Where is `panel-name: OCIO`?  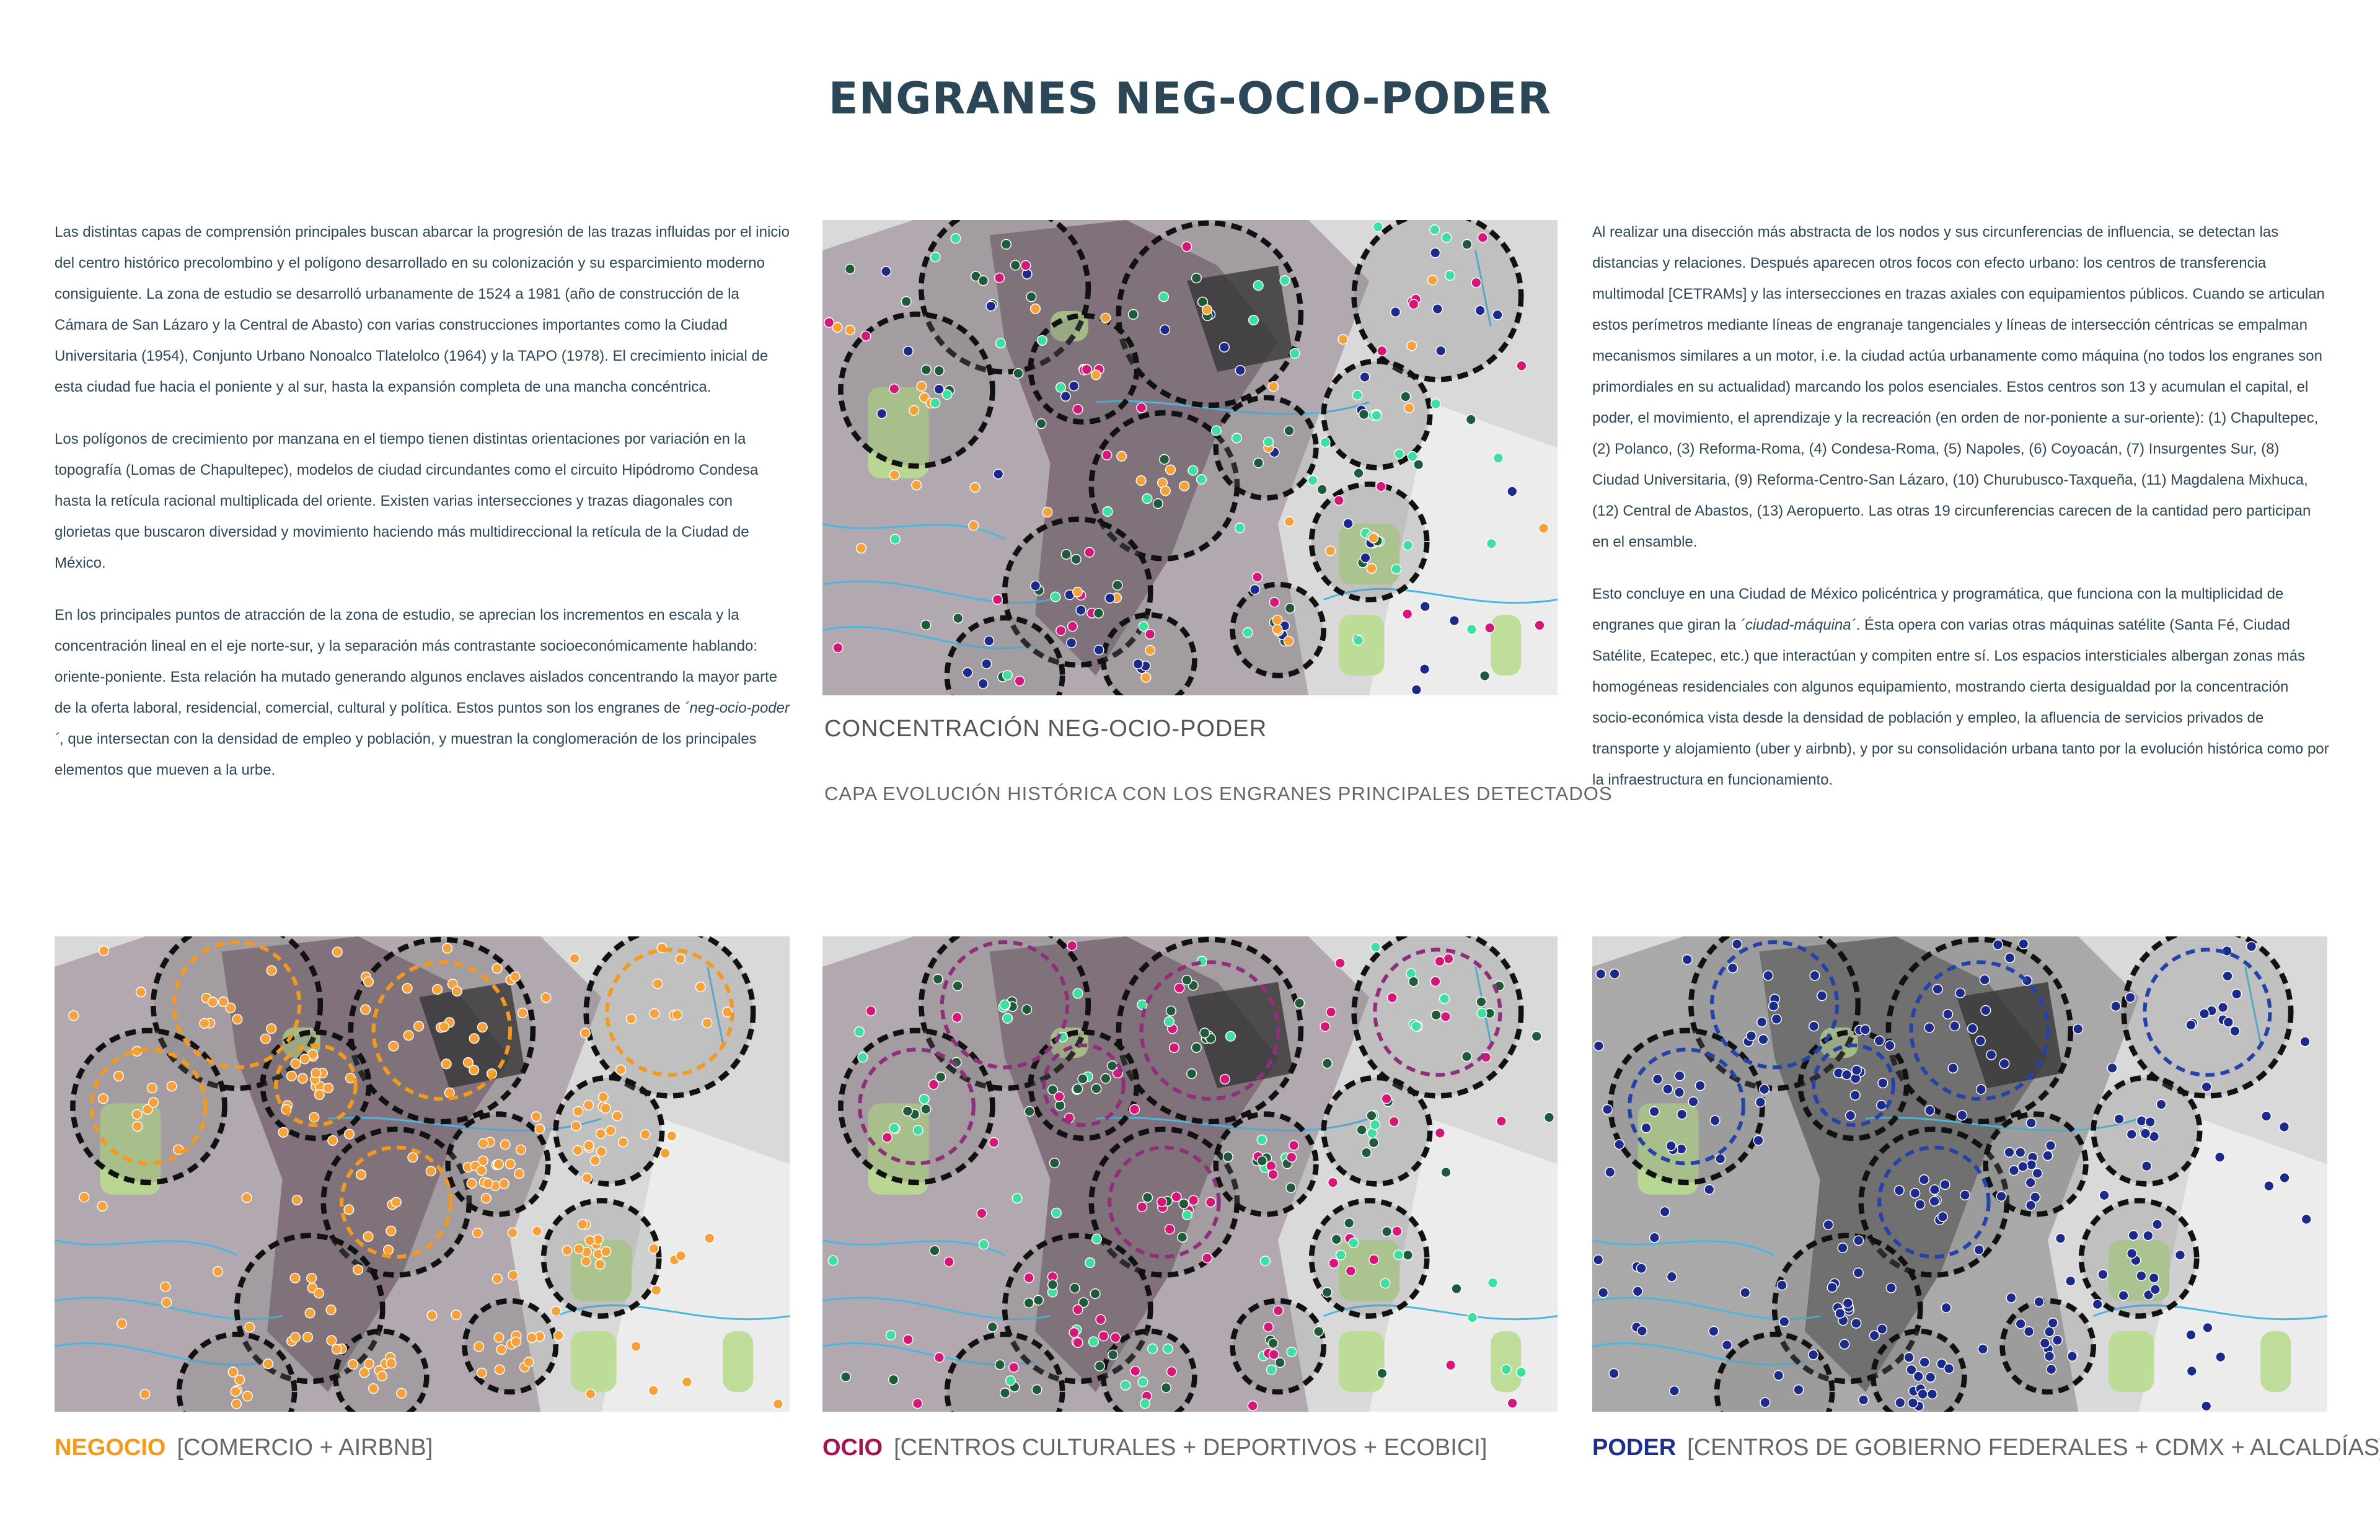
panel-name: OCIO is located at coordinates (852, 1448).